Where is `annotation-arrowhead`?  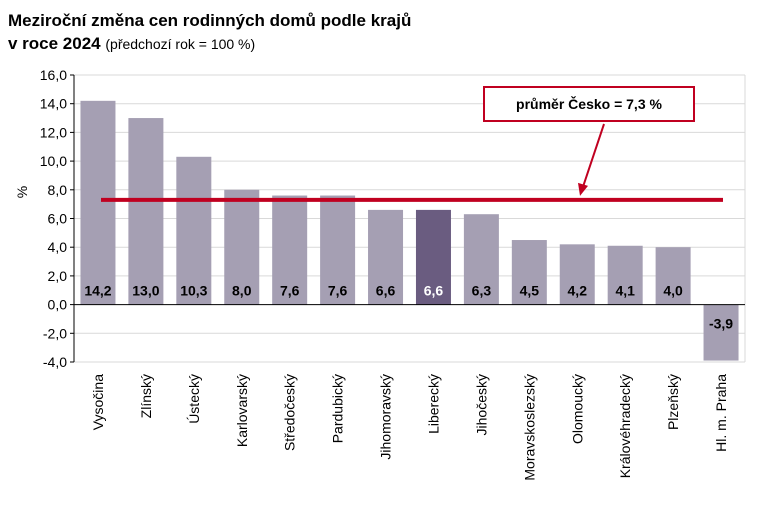
annotation-arrowhead is located at coordinates (583, 189).